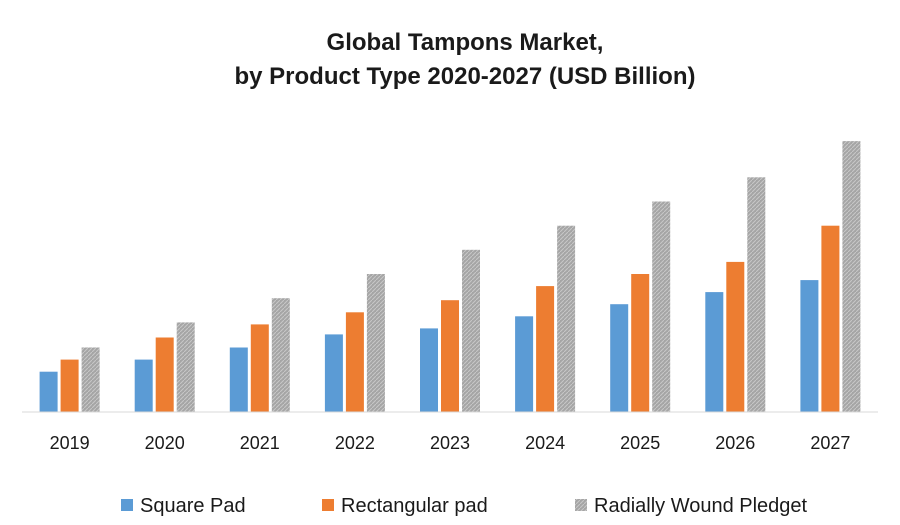 Image resolution: width=900 pixels, height=525 pixels. Describe the element at coordinates (735, 336) in the screenshot. I see `bar-rectangular-pad-2026` at that location.